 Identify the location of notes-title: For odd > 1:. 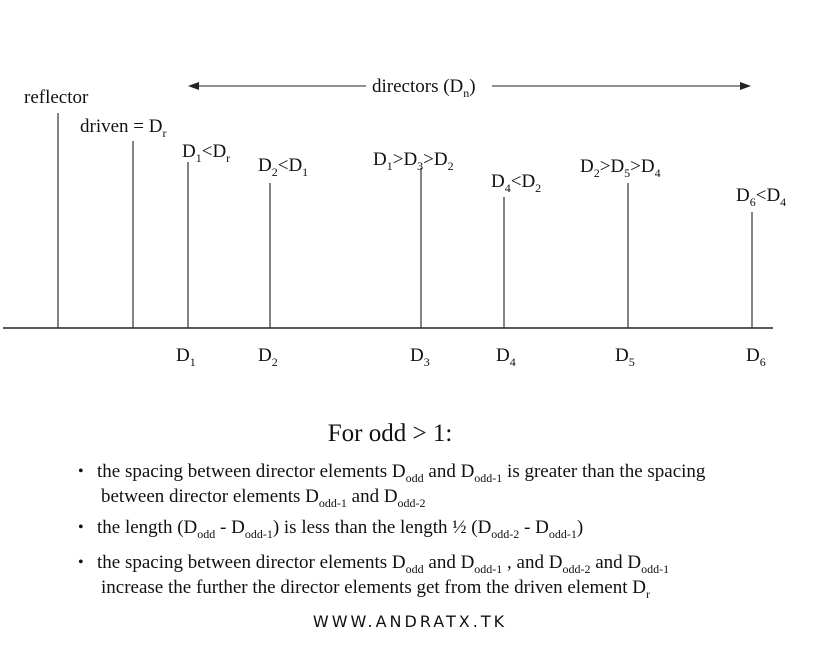
(390, 434).